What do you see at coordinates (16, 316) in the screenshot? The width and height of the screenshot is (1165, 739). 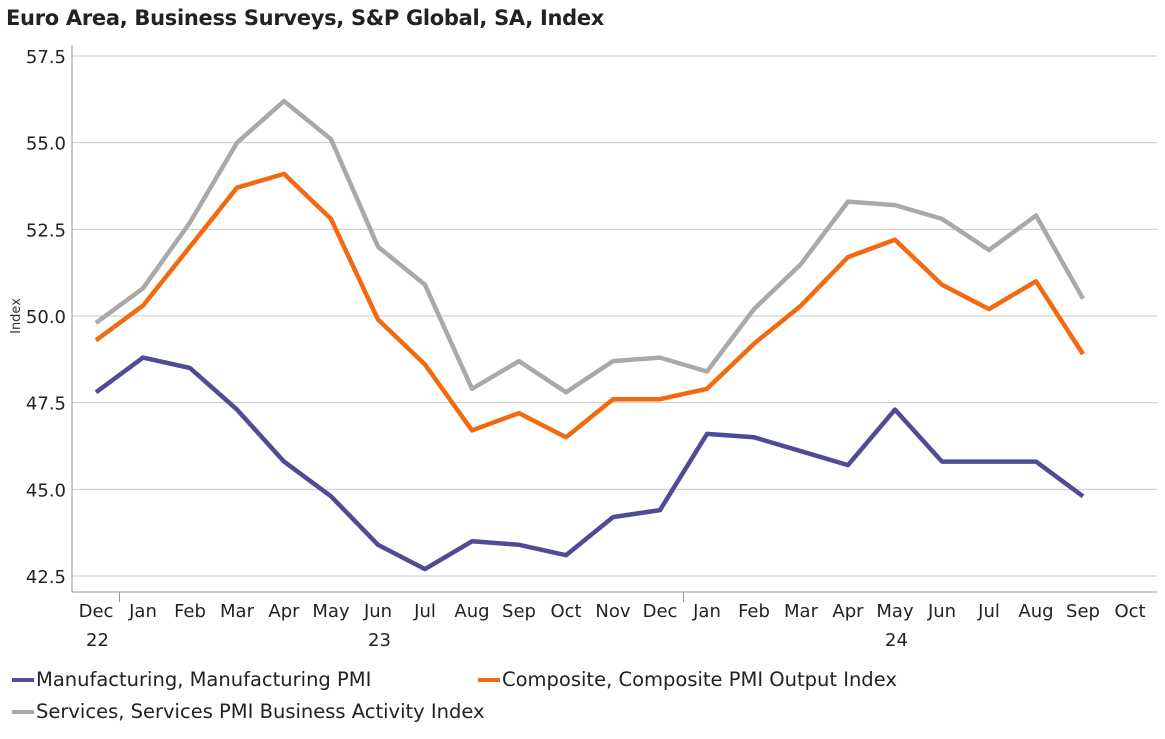 I see `y-axis-label: Index` at bounding box center [16, 316].